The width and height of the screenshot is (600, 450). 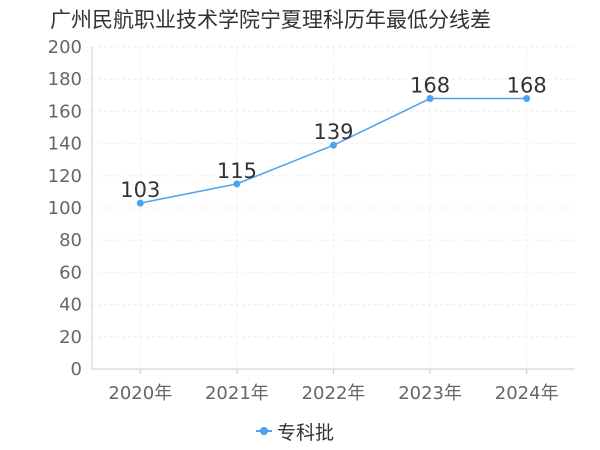 What do you see at coordinates (140, 190) in the screenshot?
I see `data-label: 103` at bounding box center [140, 190].